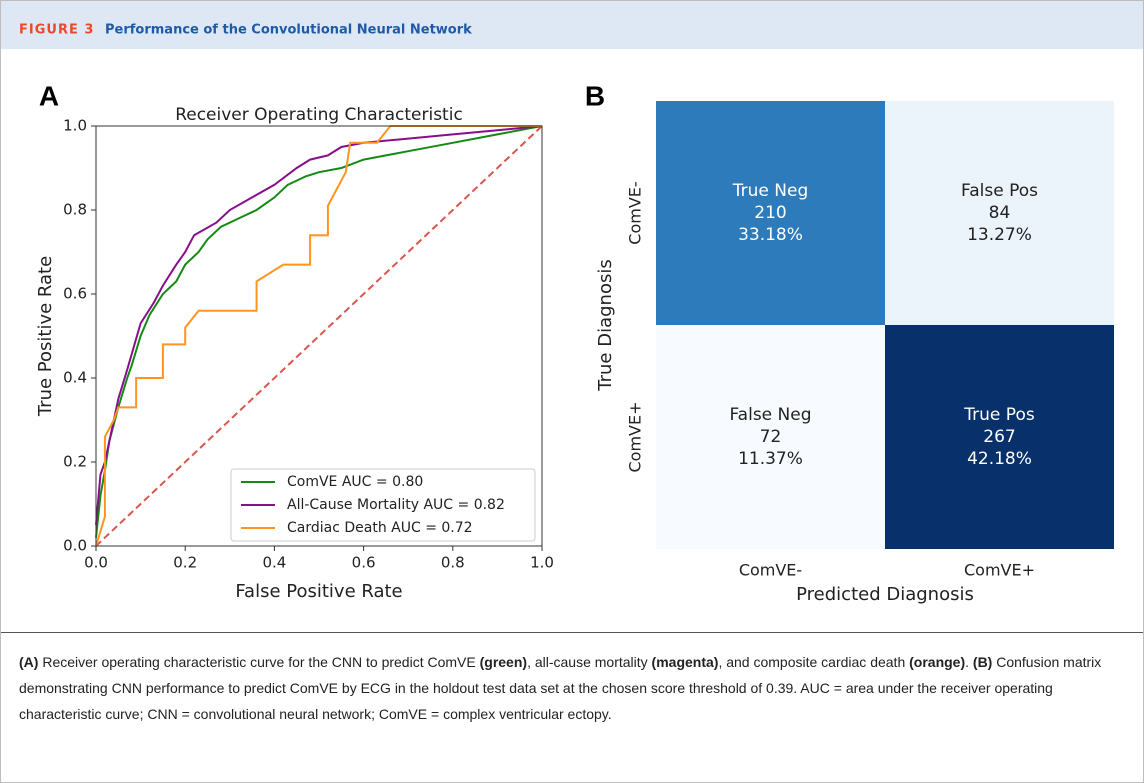 This screenshot has height=783, width=1144. Describe the element at coordinates (937, 662) in the screenshot. I see `caption-text: (orange)` at that location.